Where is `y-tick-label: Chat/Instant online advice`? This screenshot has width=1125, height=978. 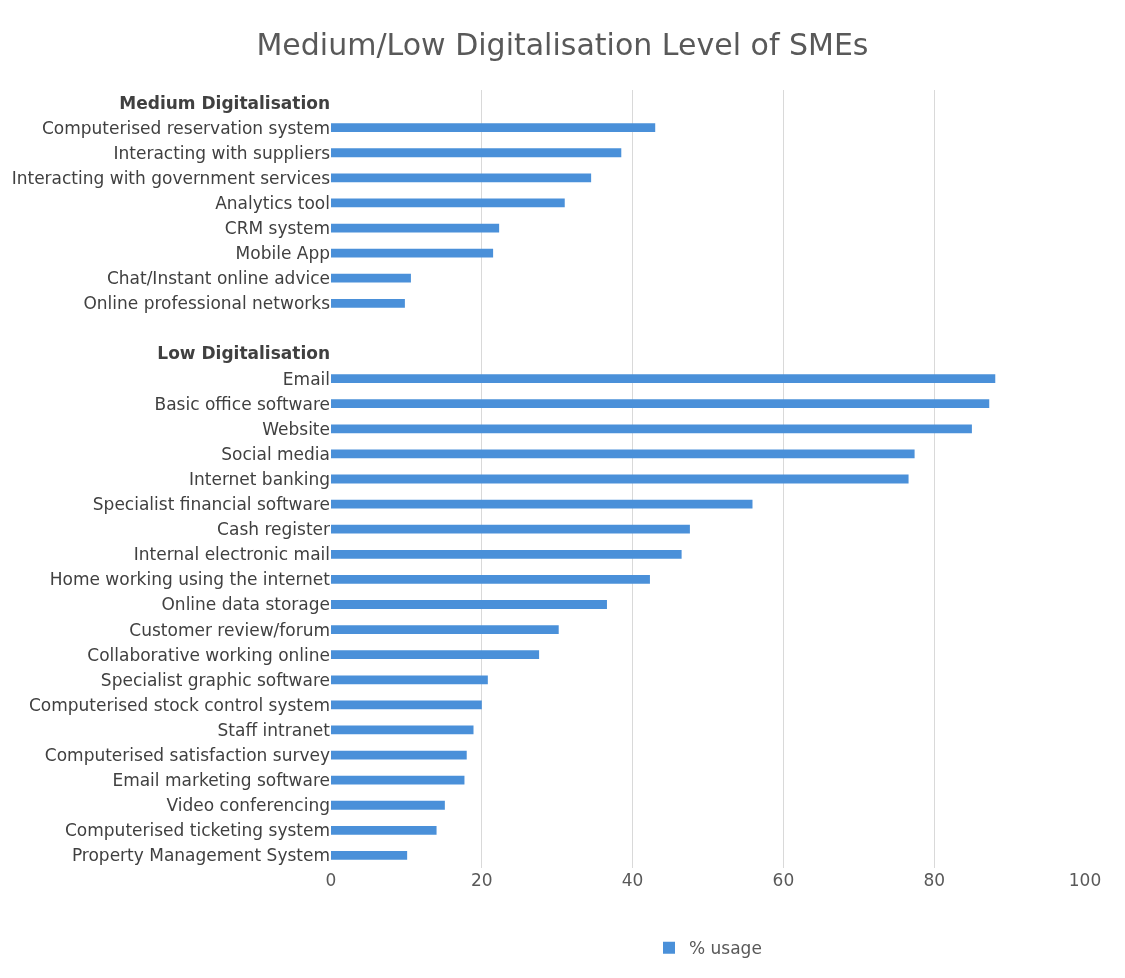 y-tick-label: Chat/Instant online advice is located at coordinates (218, 278).